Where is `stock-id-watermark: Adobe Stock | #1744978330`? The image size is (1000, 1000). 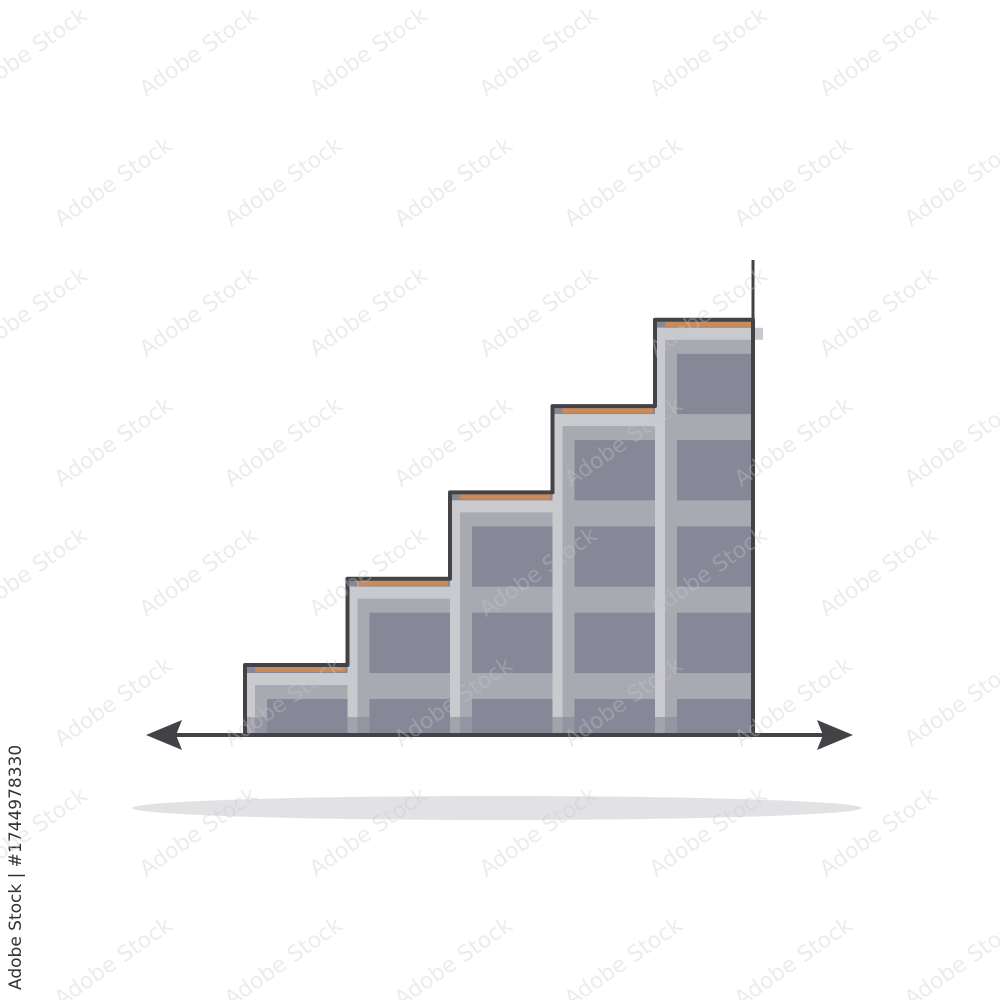
stock-id-watermark: Adobe Stock | #1744978330 is located at coordinates (16, 867).